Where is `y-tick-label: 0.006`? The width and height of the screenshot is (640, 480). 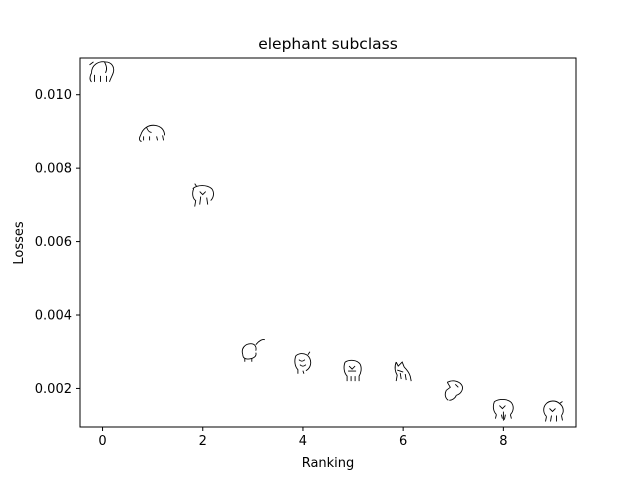 y-tick-label: 0.006 is located at coordinates (53, 242).